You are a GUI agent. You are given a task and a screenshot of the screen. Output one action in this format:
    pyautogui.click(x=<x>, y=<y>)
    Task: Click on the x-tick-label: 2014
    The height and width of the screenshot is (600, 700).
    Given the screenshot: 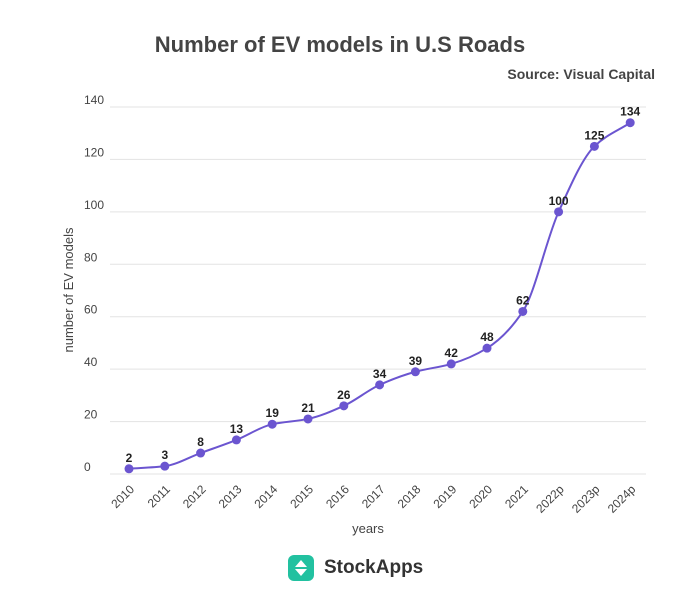 What is the action you would take?
    pyautogui.click(x=266, y=496)
    